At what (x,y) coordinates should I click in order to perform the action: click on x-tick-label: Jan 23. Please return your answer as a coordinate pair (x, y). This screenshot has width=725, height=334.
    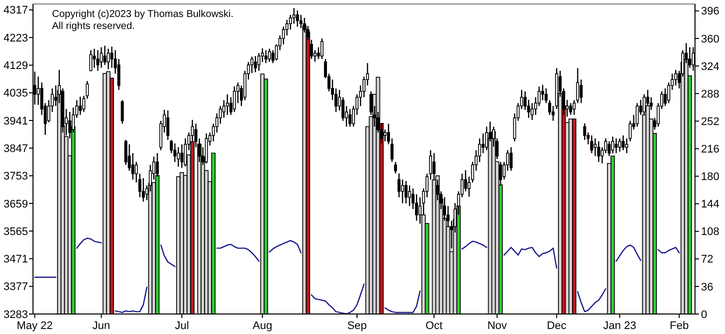
    Looking at the image, I should click on (619, 326).